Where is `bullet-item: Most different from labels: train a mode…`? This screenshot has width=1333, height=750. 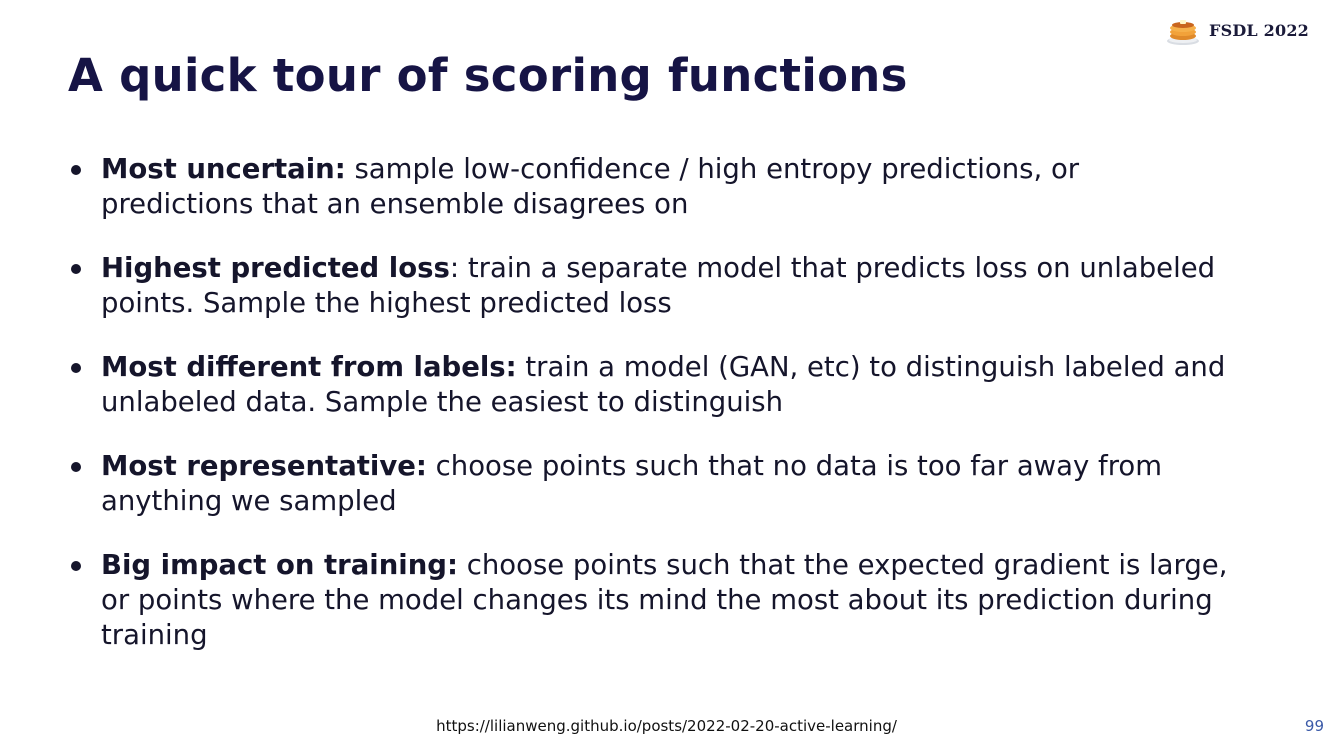 bullet-item: Most different from labels: train a mode… is located at coordinates (648, 385).